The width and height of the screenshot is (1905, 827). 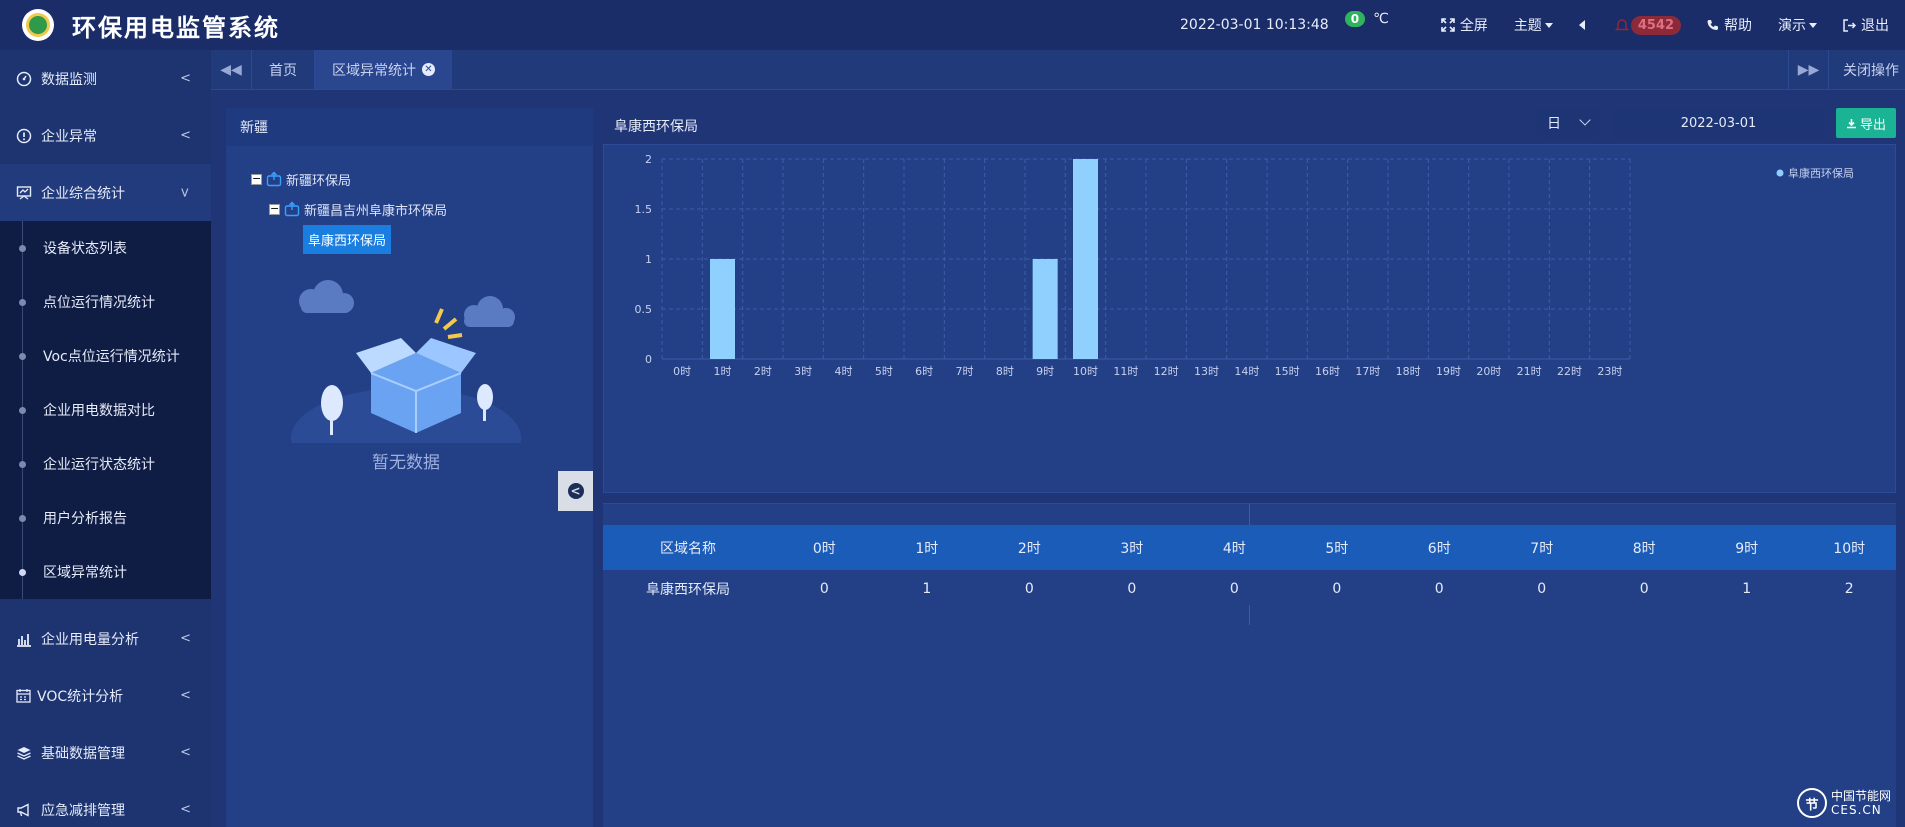 I want to click on empty-text: 暂无数据, so click(x=406, y=463).